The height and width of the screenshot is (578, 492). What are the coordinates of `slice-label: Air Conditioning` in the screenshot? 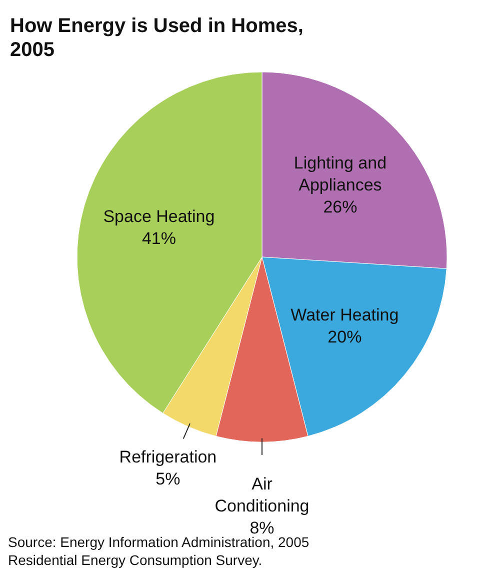 It's located at (262, 495).